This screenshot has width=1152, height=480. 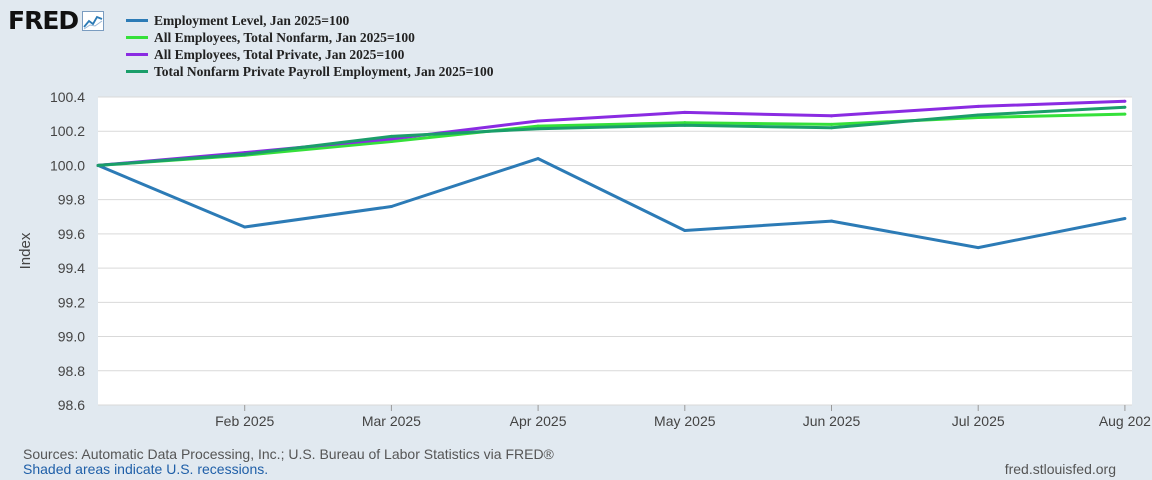 What do you see at coordinates (71, 371) in the screenshot?
I see `y-tick-label: 98.8` at bounding box center [71, 371].